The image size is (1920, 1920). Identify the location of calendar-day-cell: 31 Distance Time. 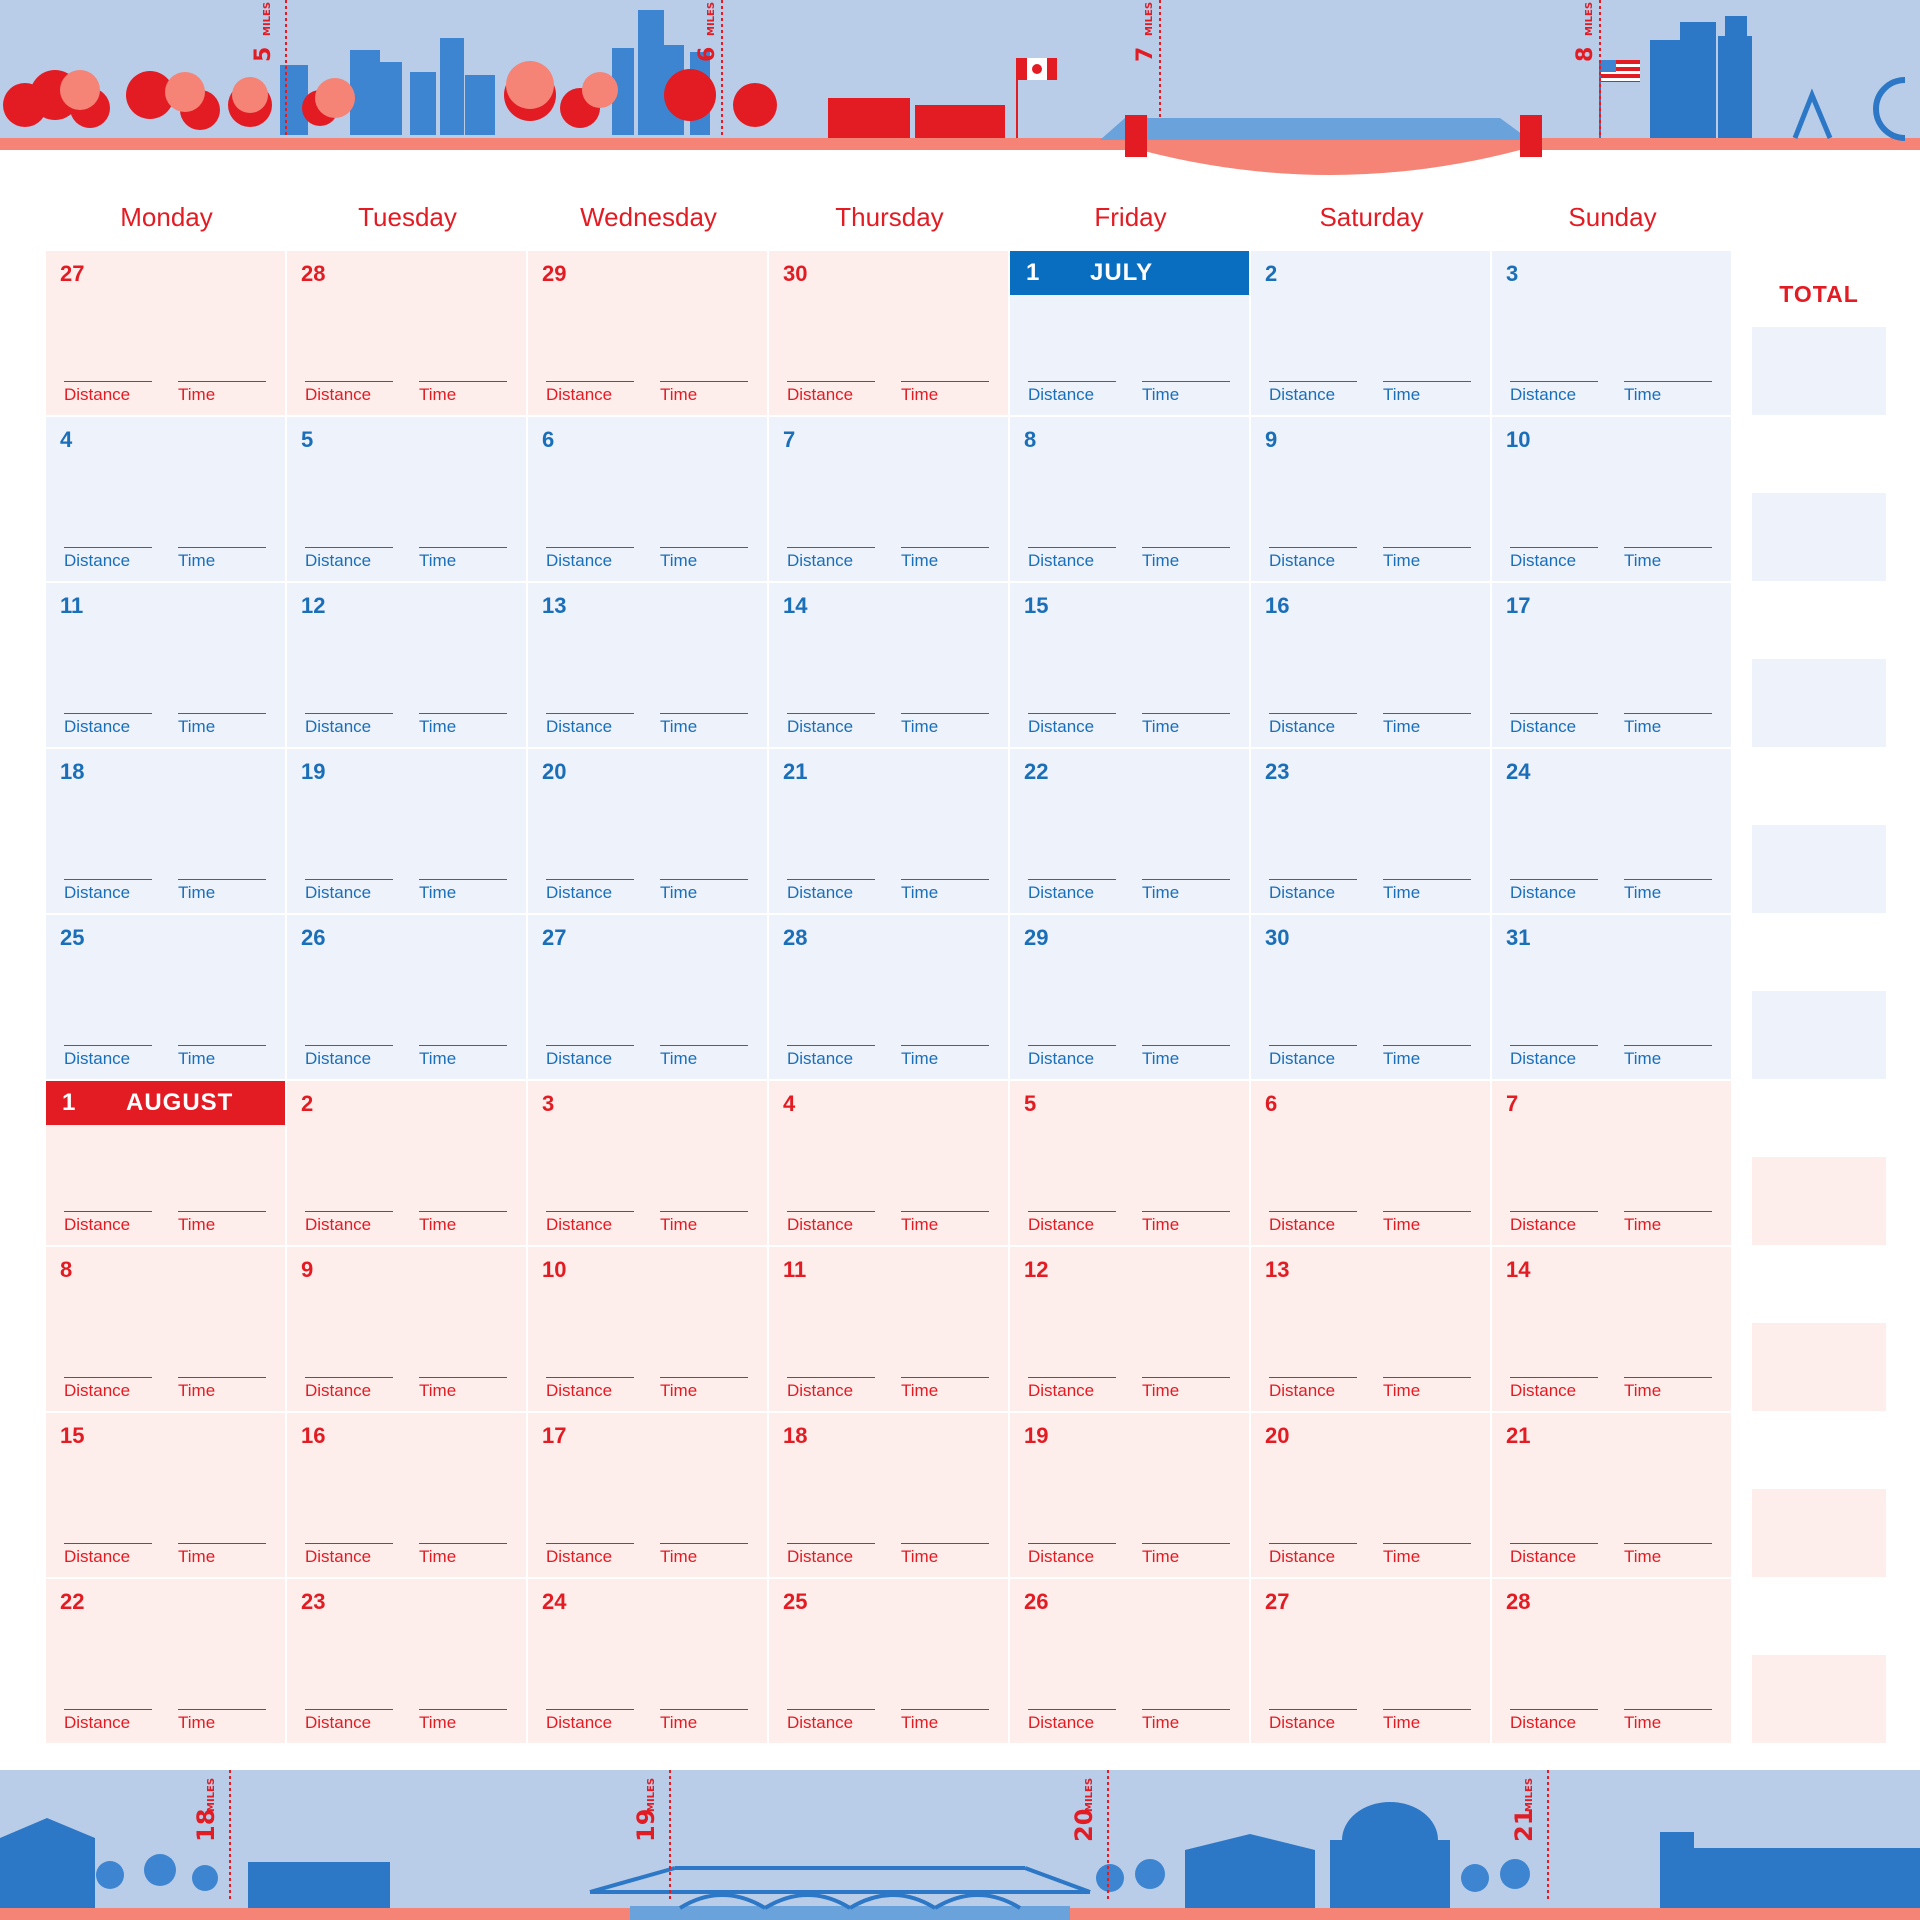
(1611, 997).